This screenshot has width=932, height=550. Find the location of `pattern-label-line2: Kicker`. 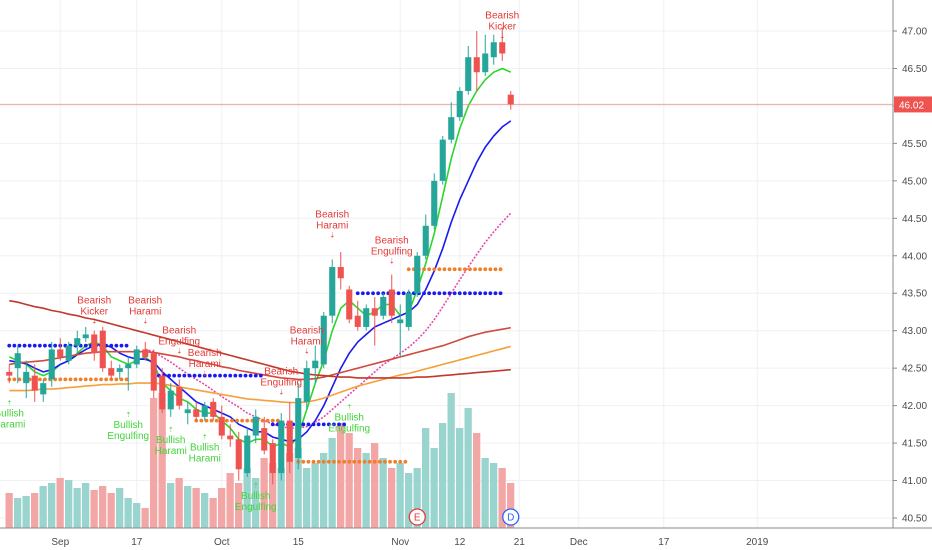

pattern-label-line2: Kicker is located at coordinates (502, 27).